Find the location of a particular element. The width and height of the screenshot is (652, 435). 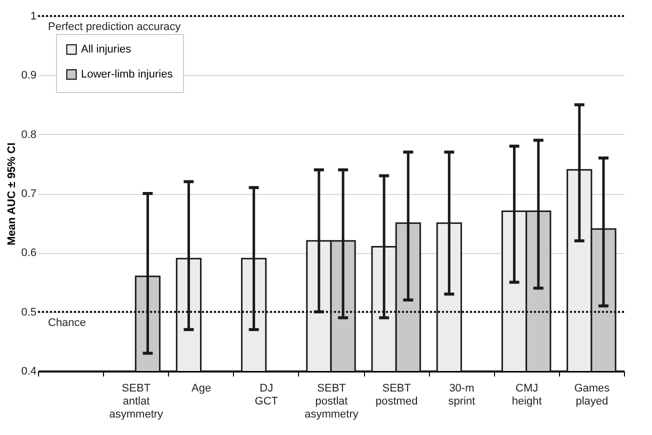

x-tick-label: SEBT postmed is located at coordinates (397, 395).